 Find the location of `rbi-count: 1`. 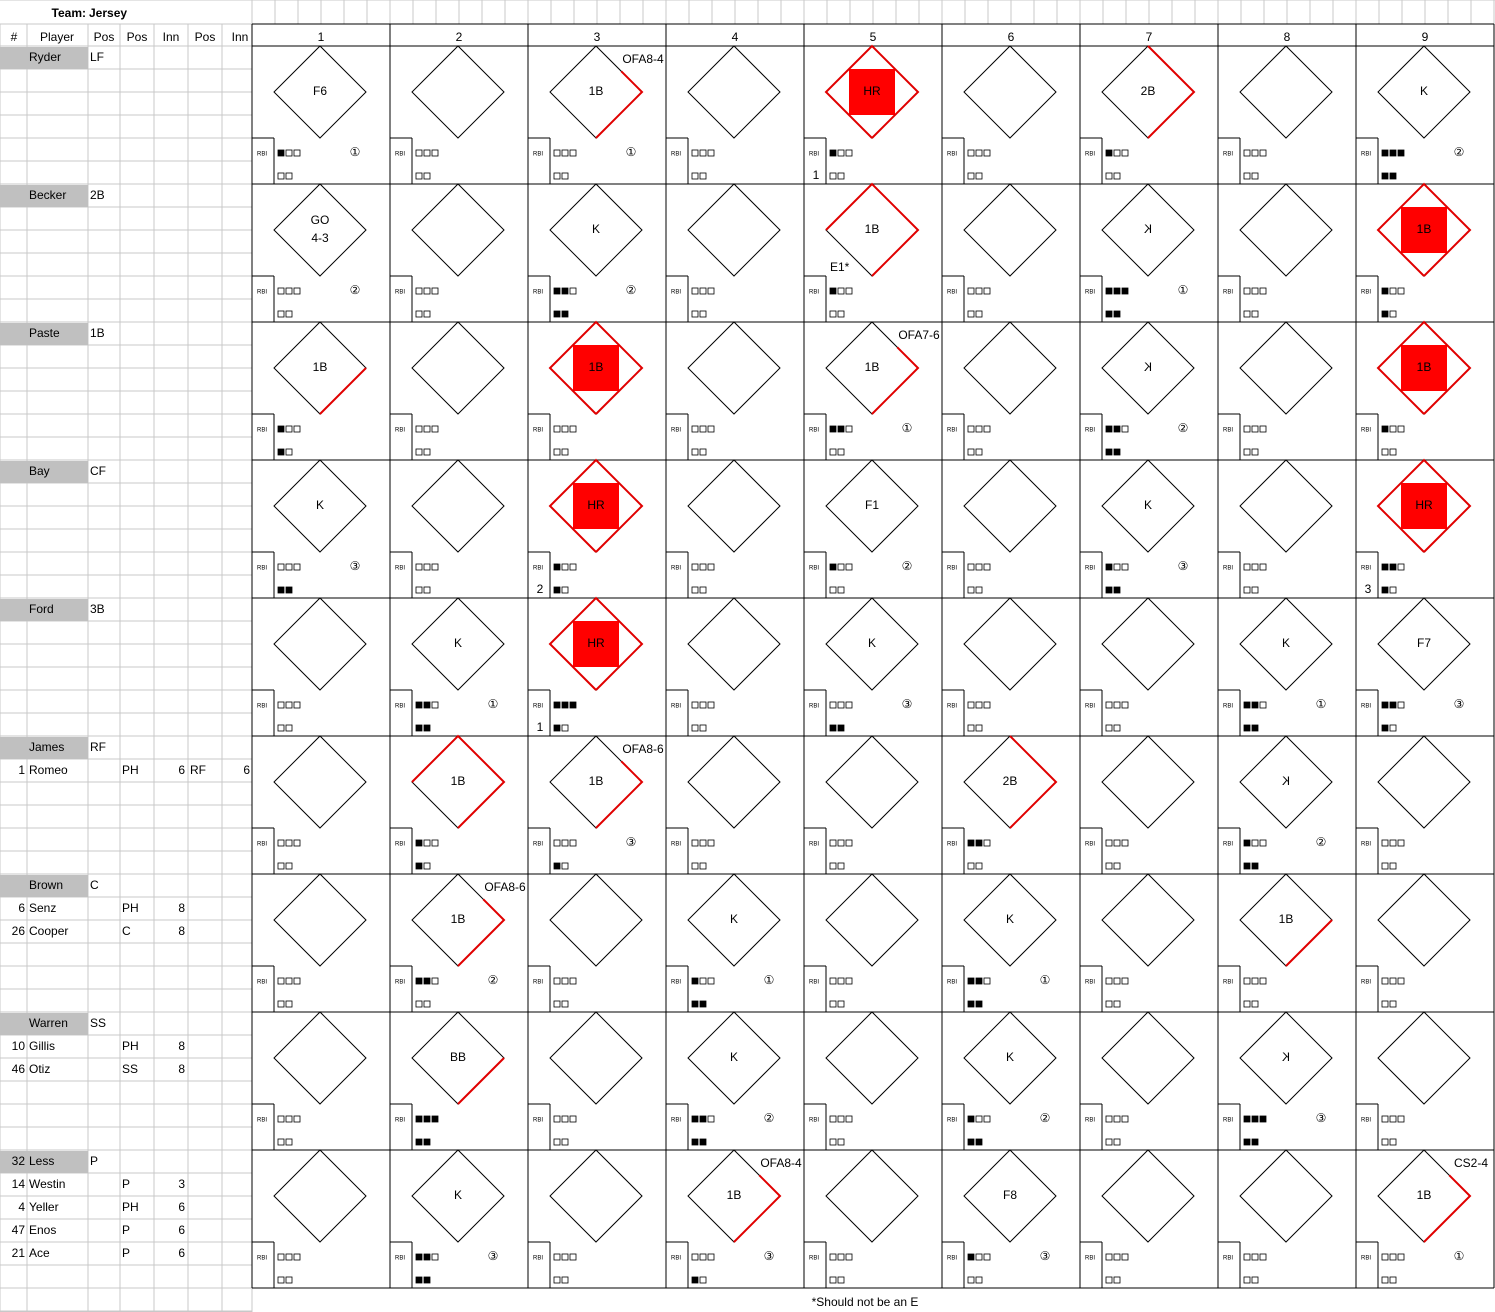

rbi-count: 1 is located at coordinates (816, 175).